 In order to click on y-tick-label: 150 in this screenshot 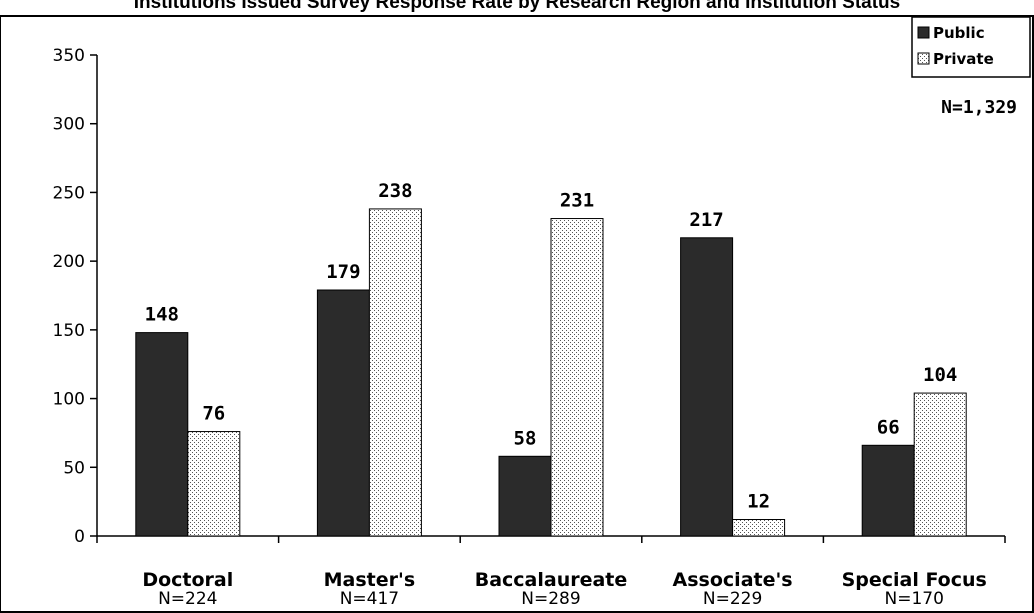, I will do `click(69, 331)`.